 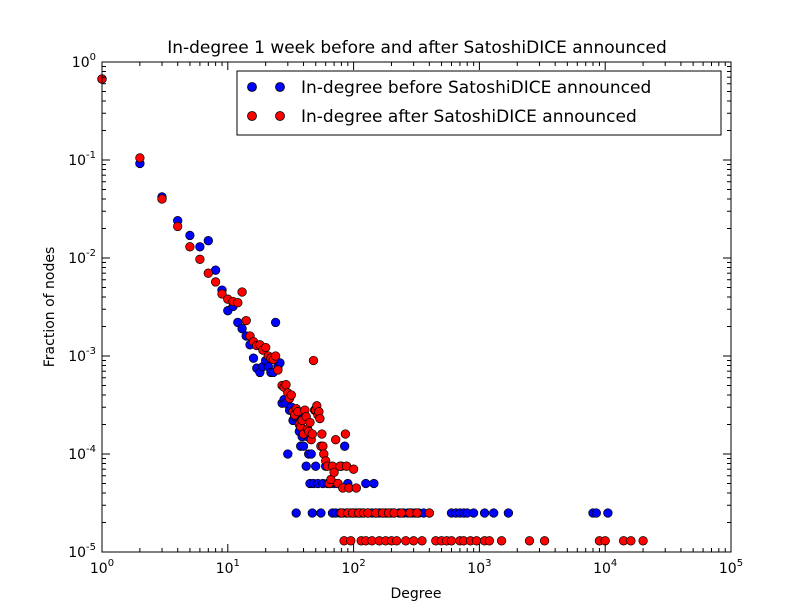 What do you see at coordinates (82, 159) in the screenshot?
I see `y-tick-label: 10⁻¹` at bounding box center [82, 159].